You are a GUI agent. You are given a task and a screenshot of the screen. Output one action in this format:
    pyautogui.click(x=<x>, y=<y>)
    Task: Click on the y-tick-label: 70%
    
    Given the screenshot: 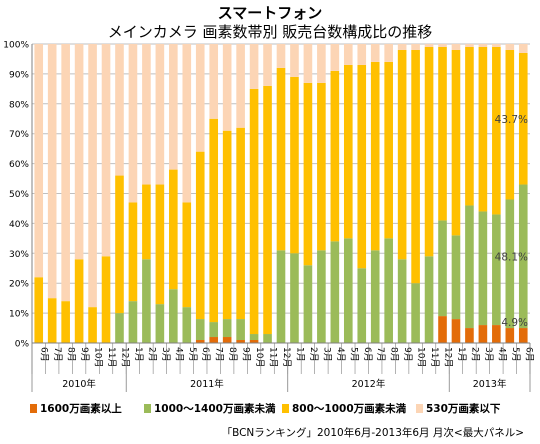 What is the action you would take?
    pyautogui.click(x=19, y=135)
    